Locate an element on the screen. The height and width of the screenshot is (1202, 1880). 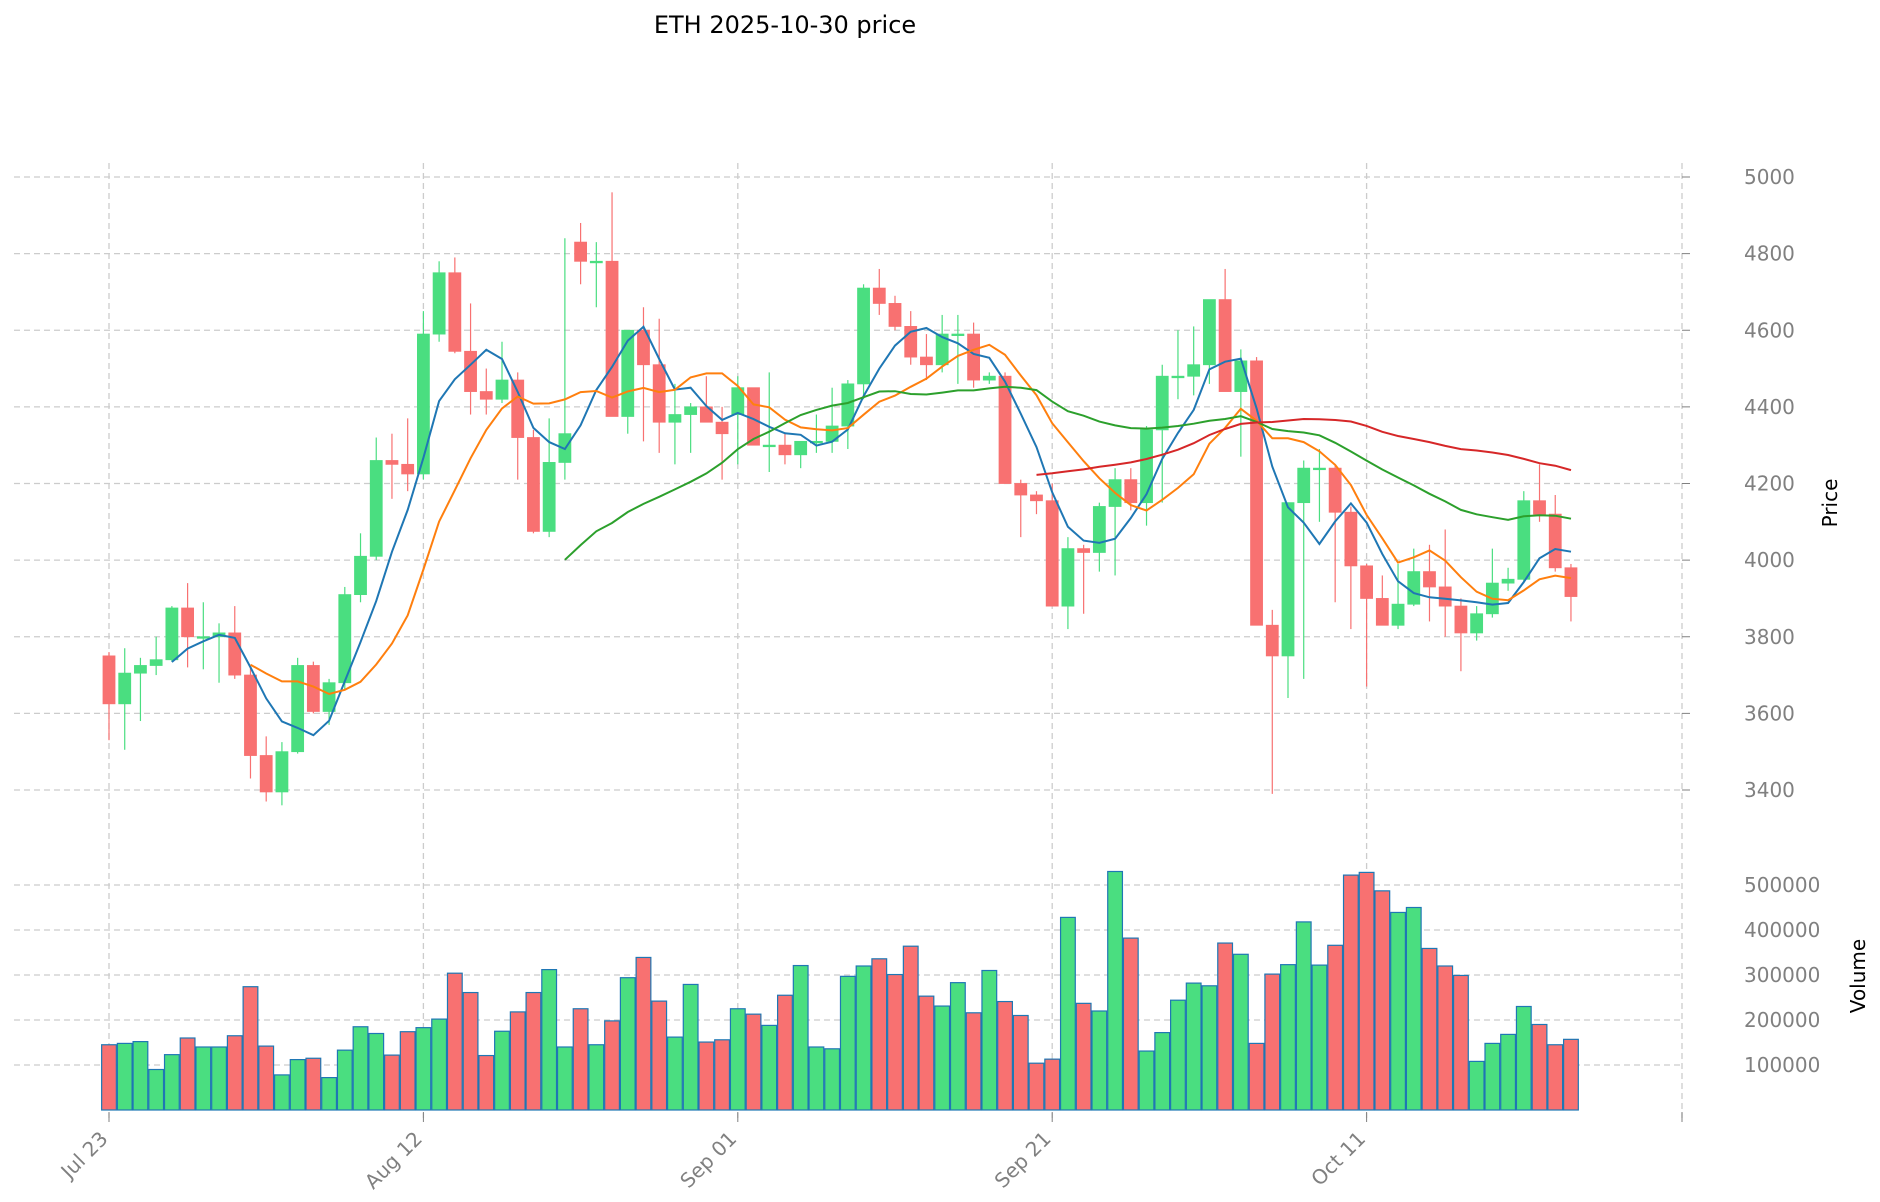
price-axis-label: Price is located at coordinates (1830, 503).